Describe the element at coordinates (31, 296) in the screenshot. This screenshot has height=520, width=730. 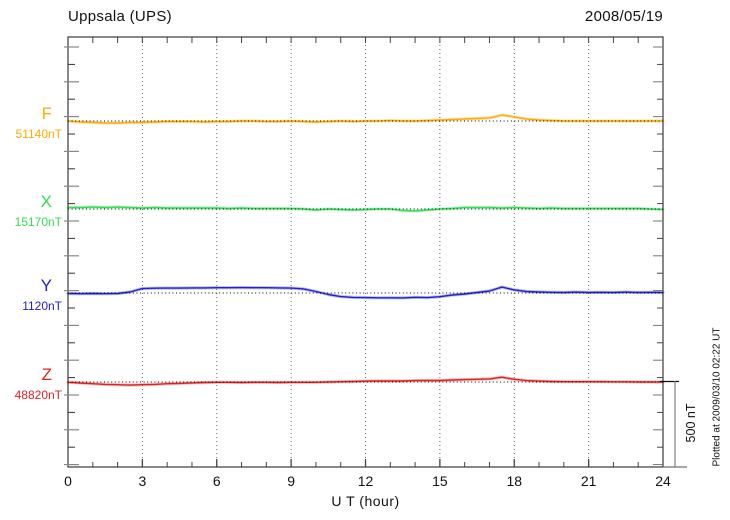
I see `channel-y-label-block: Y 1120nT` at that location.